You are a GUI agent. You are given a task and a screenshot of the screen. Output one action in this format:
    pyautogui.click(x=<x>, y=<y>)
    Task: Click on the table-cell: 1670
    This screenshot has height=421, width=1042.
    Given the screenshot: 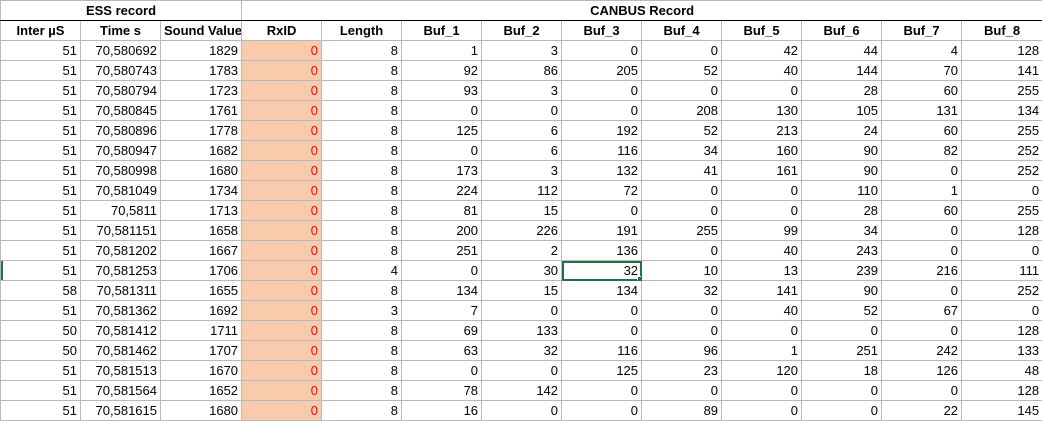 What is the action you would take?
    pyautogui.click(x=201, y=371)
    